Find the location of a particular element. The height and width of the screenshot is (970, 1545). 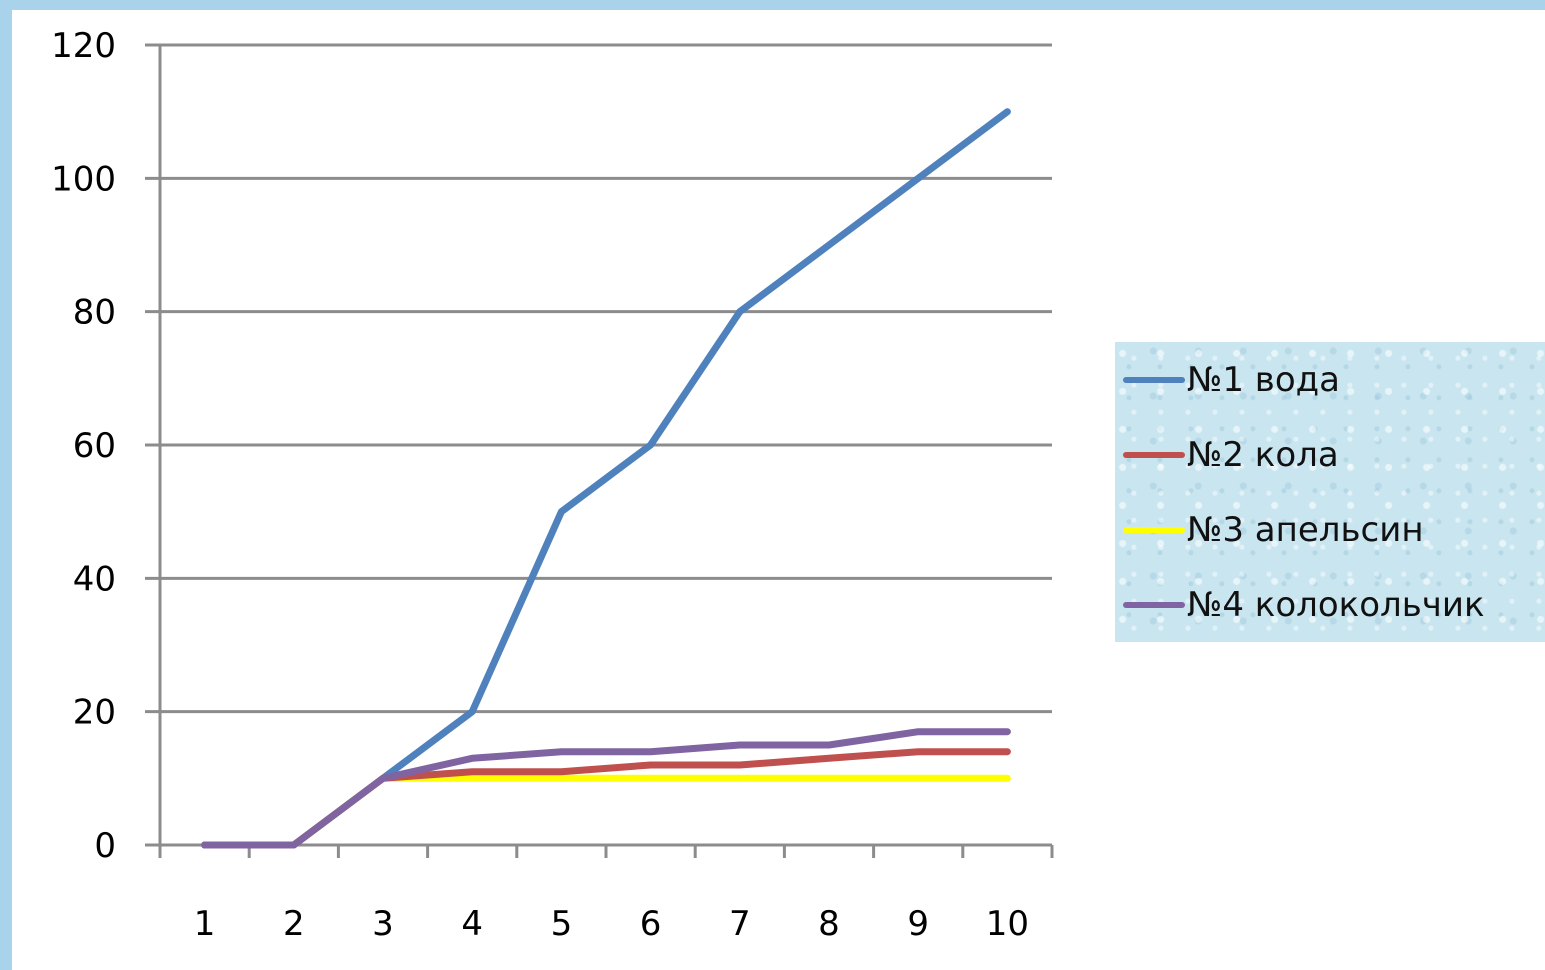

y-tick-label: 40 is located at coordinates (94, 579).